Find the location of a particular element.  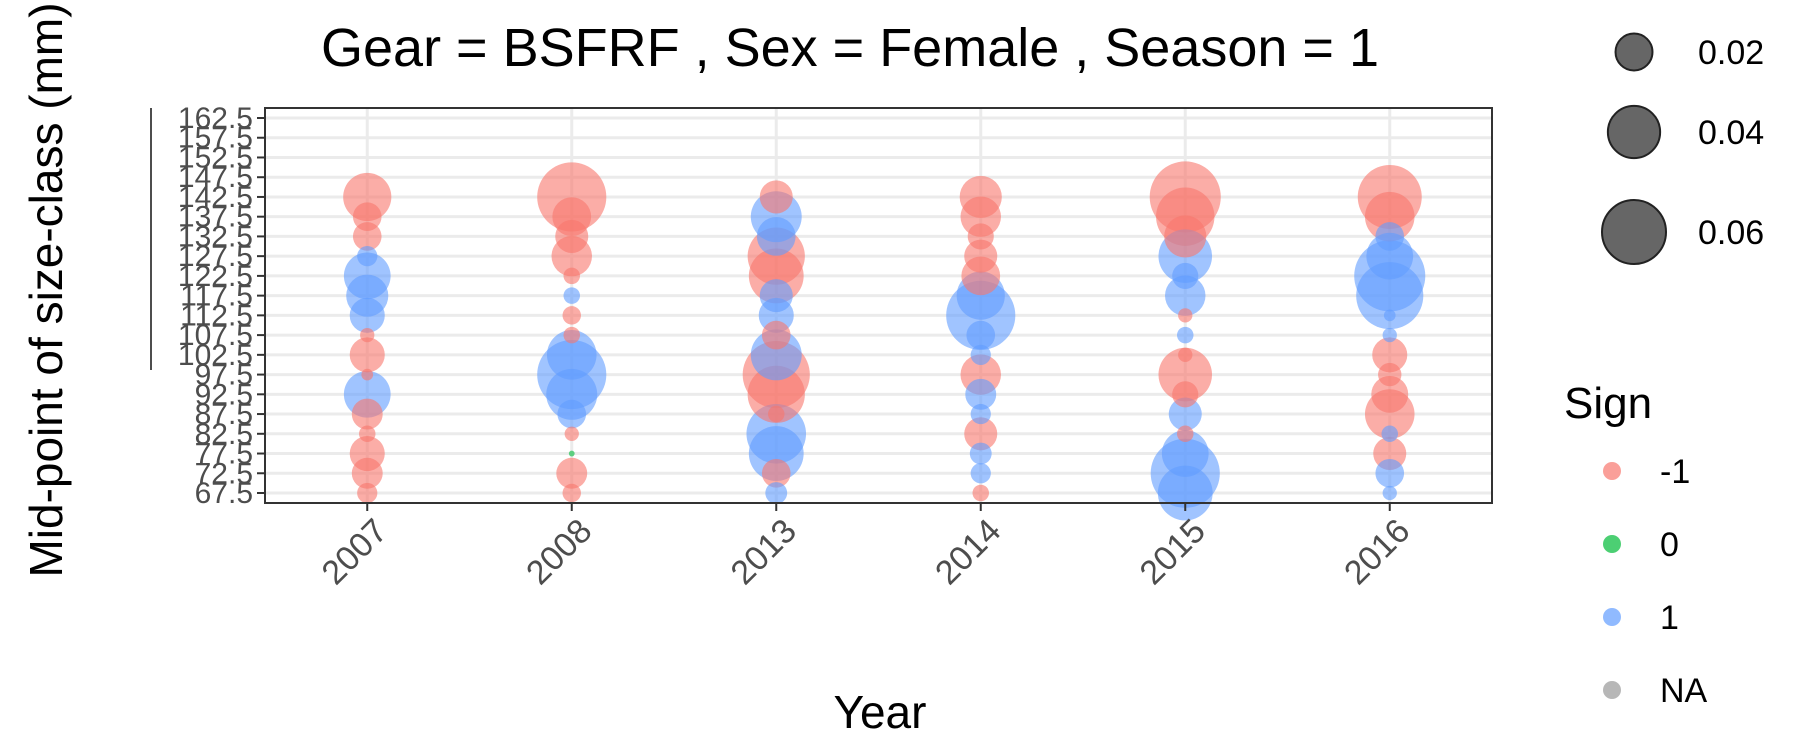

y-axis-title: Mid-point of size-class (mm) is located at coordinates (46, 289).